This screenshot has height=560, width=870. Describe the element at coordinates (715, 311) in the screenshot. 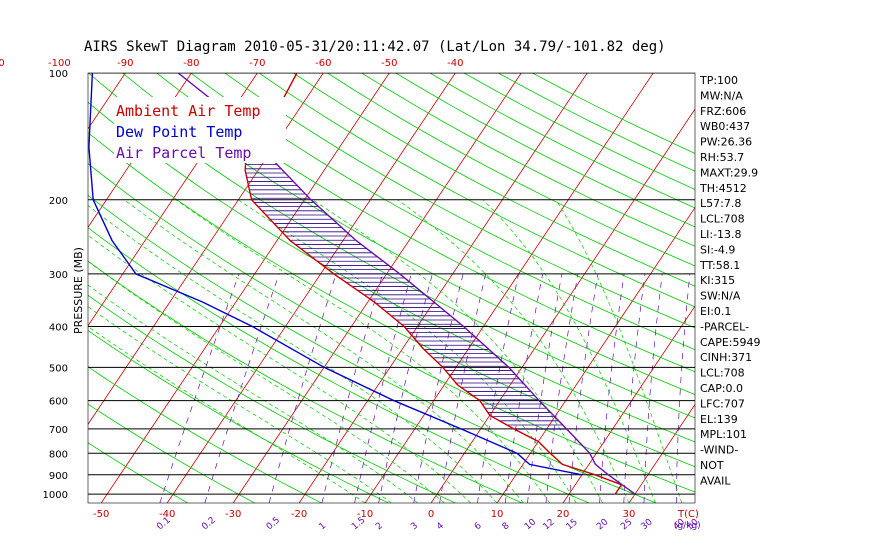

I see `index-entry: EI:0.1` at that location.